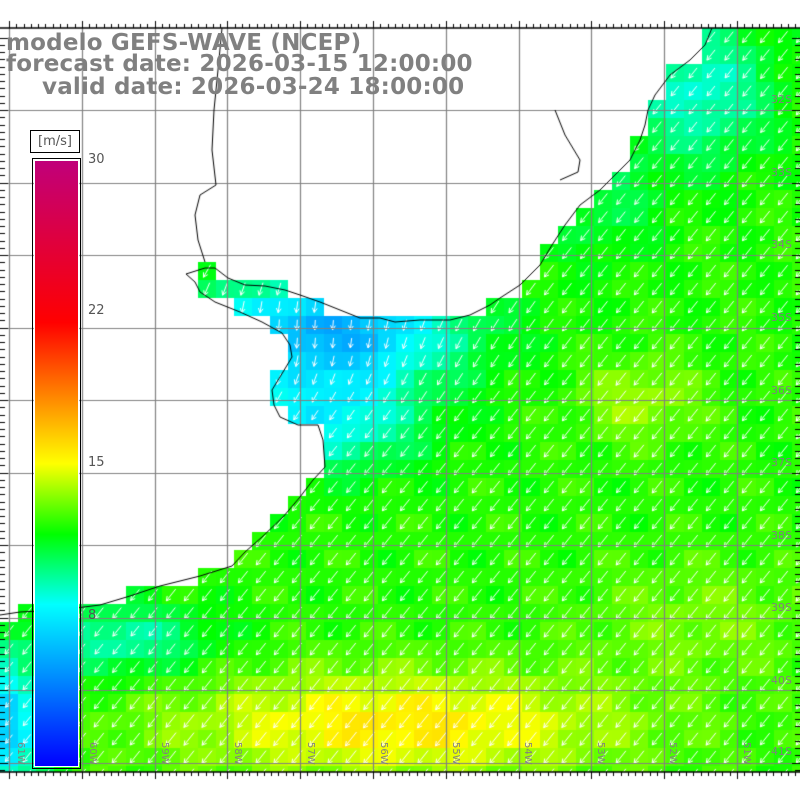 This screenshot has width=800, height=800. I want to click on model-title: modelo GEFS-WAVE (NCEP), so click(184, 43).